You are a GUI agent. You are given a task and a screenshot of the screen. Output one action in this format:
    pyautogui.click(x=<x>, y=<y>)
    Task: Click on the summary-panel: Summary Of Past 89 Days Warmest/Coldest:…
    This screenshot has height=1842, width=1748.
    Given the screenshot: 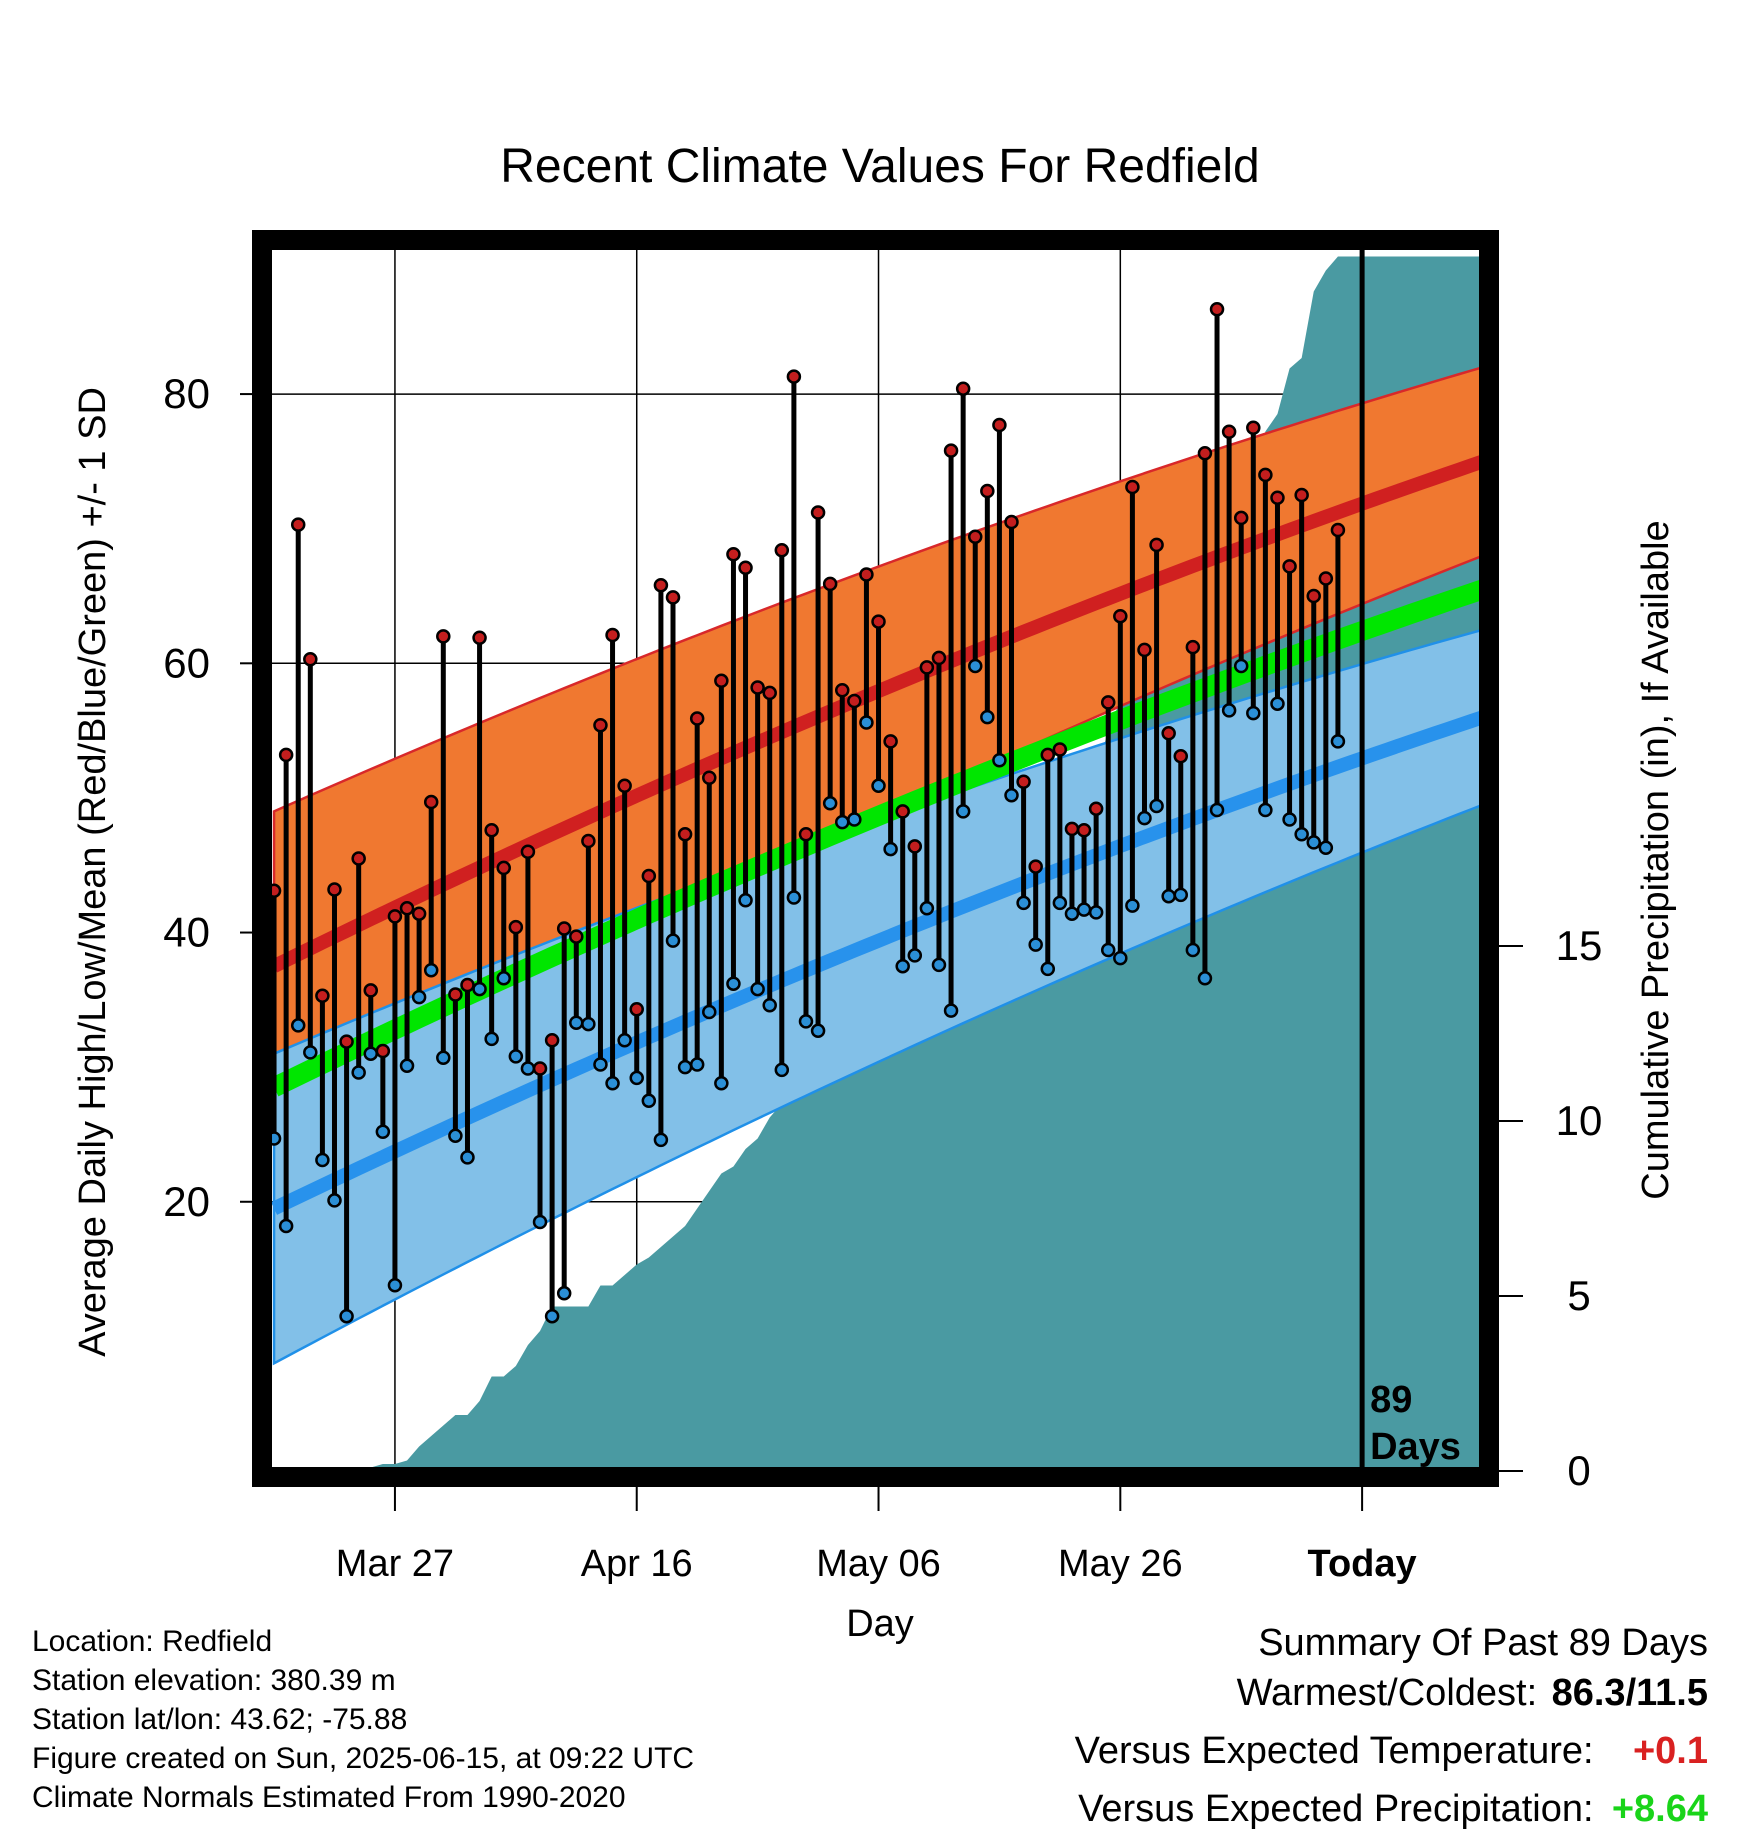 What is the action you would take?
    pyautogui.click(x=1391, y=1730)
    